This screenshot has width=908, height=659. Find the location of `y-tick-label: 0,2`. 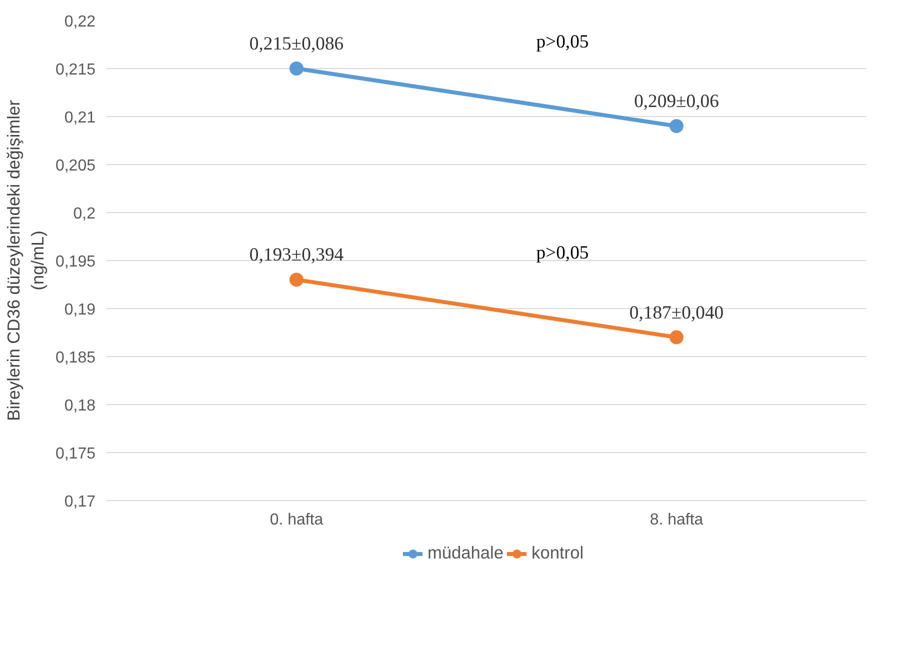

y-tick-label: 0,2 is located at coordinates (84, 214).